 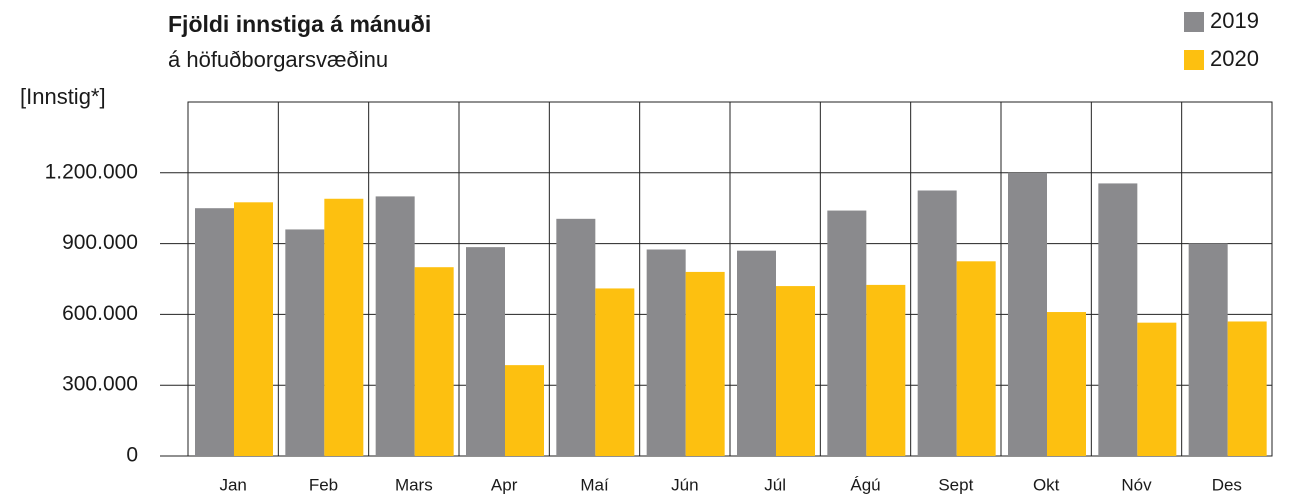 What do you see at coordinates (684, 484) in the screenshot?
I see `x-tick-label: Jún` at bounding box center [684, 484].